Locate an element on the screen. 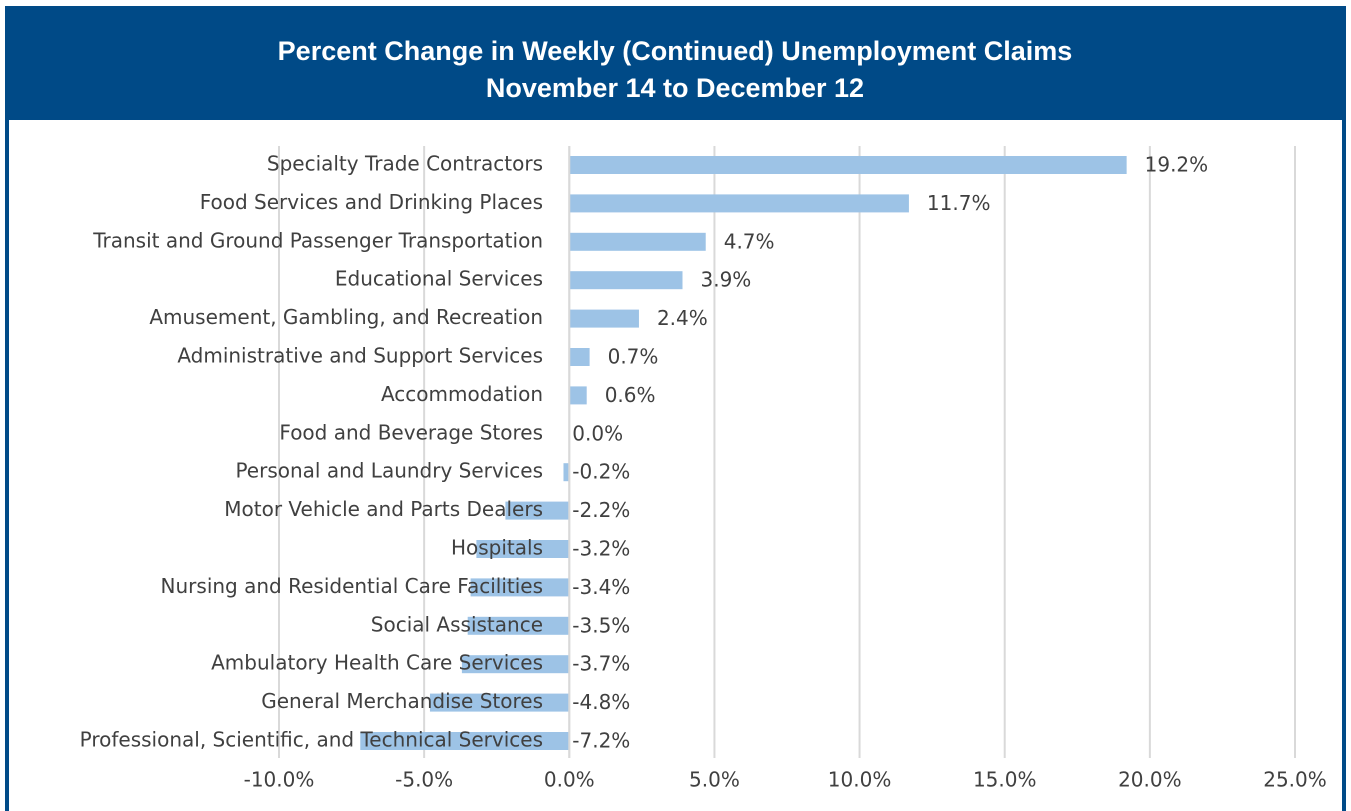 The image size is (1351, 811). data-label: 2.4% is located at coordinates (682, 318).